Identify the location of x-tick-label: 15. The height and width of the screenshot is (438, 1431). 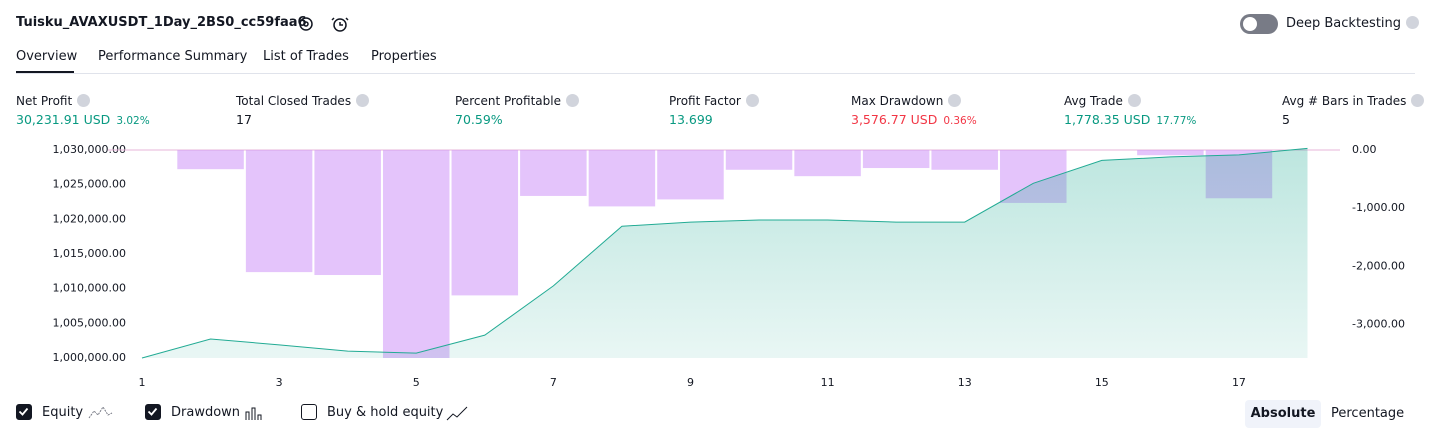
(1102, 382).